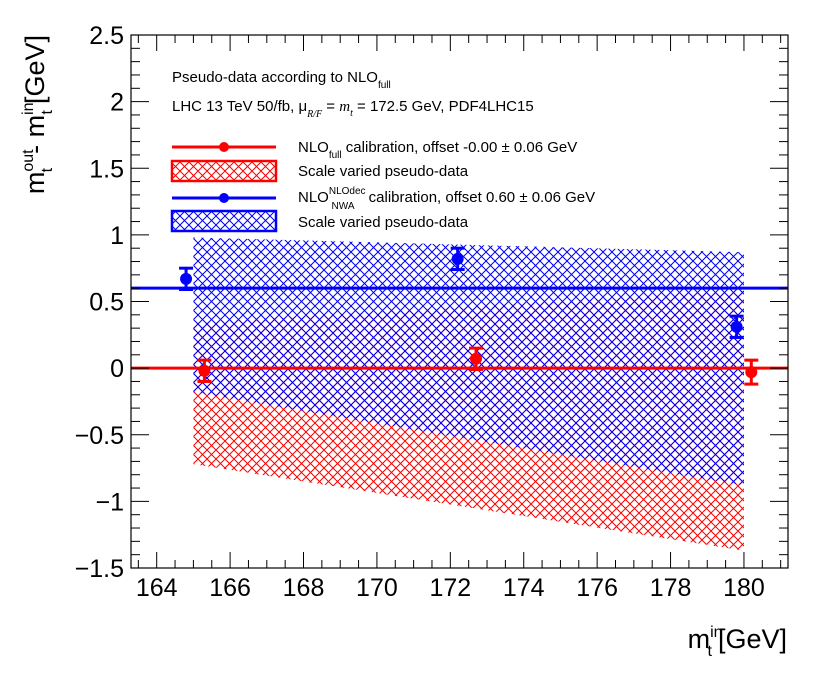  What do you see at coordinates (157, 588) in the screenshot?
I see `x-tick-label: 164` at bounding box center [157, 588].